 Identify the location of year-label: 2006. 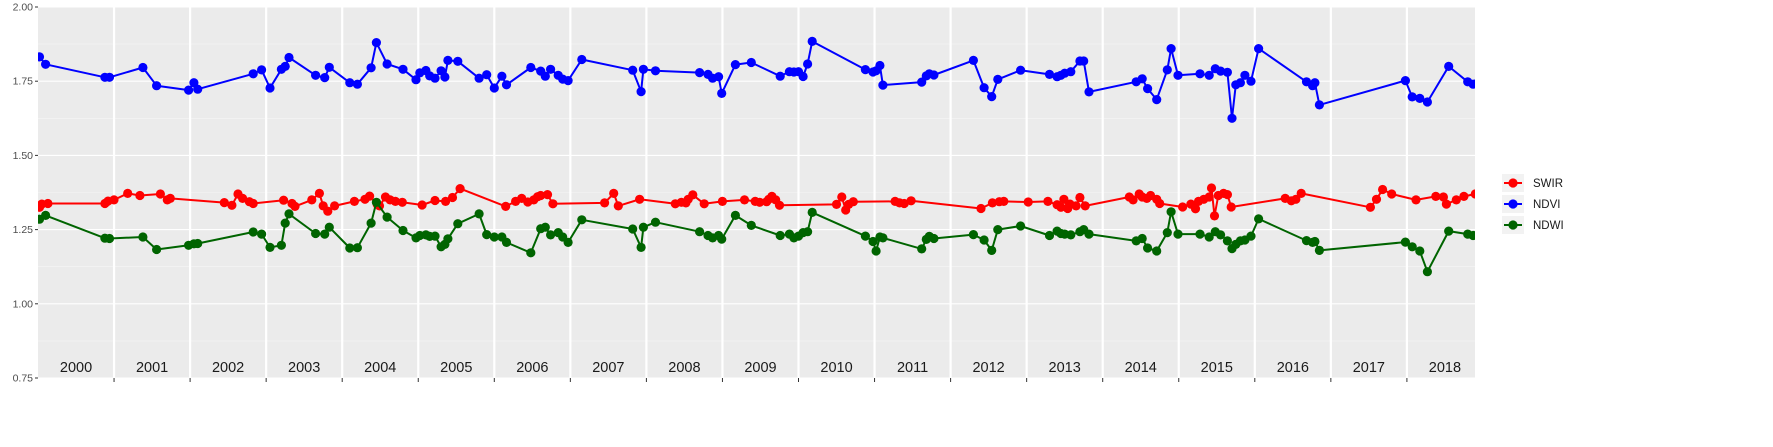
(532, 368).